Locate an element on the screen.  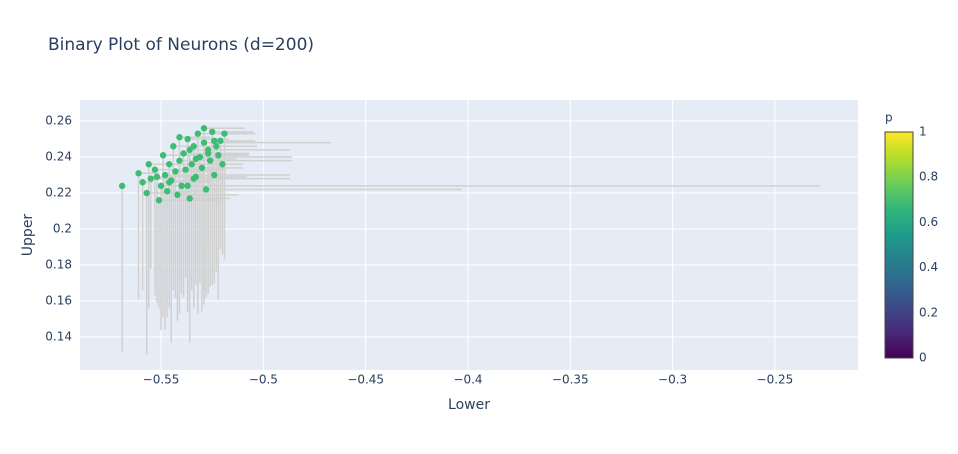
x-tick-label: −0.5 is located at coordinates (263, 380).